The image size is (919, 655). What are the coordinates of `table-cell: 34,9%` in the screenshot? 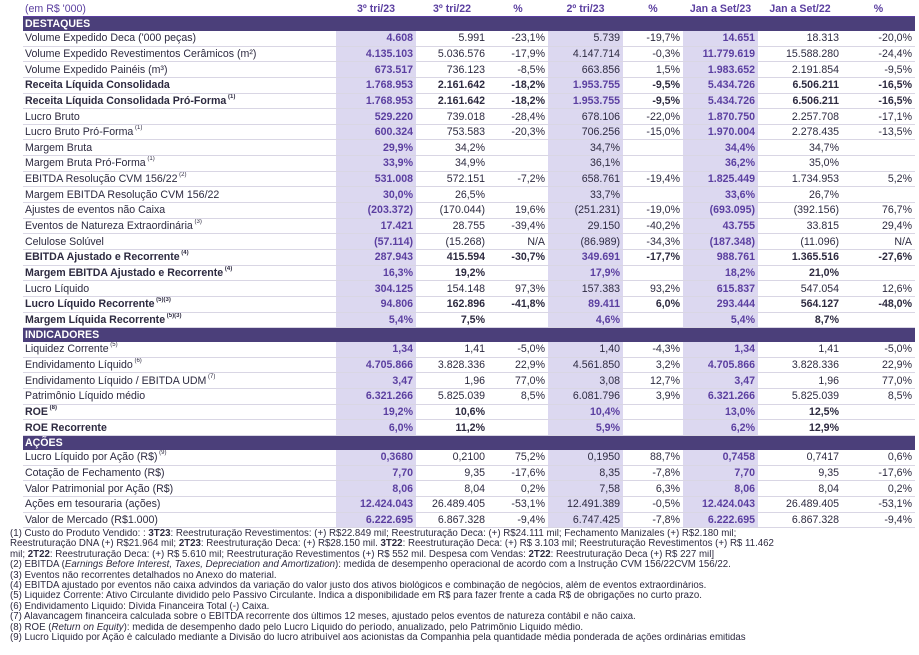 It's located at (452, 163).